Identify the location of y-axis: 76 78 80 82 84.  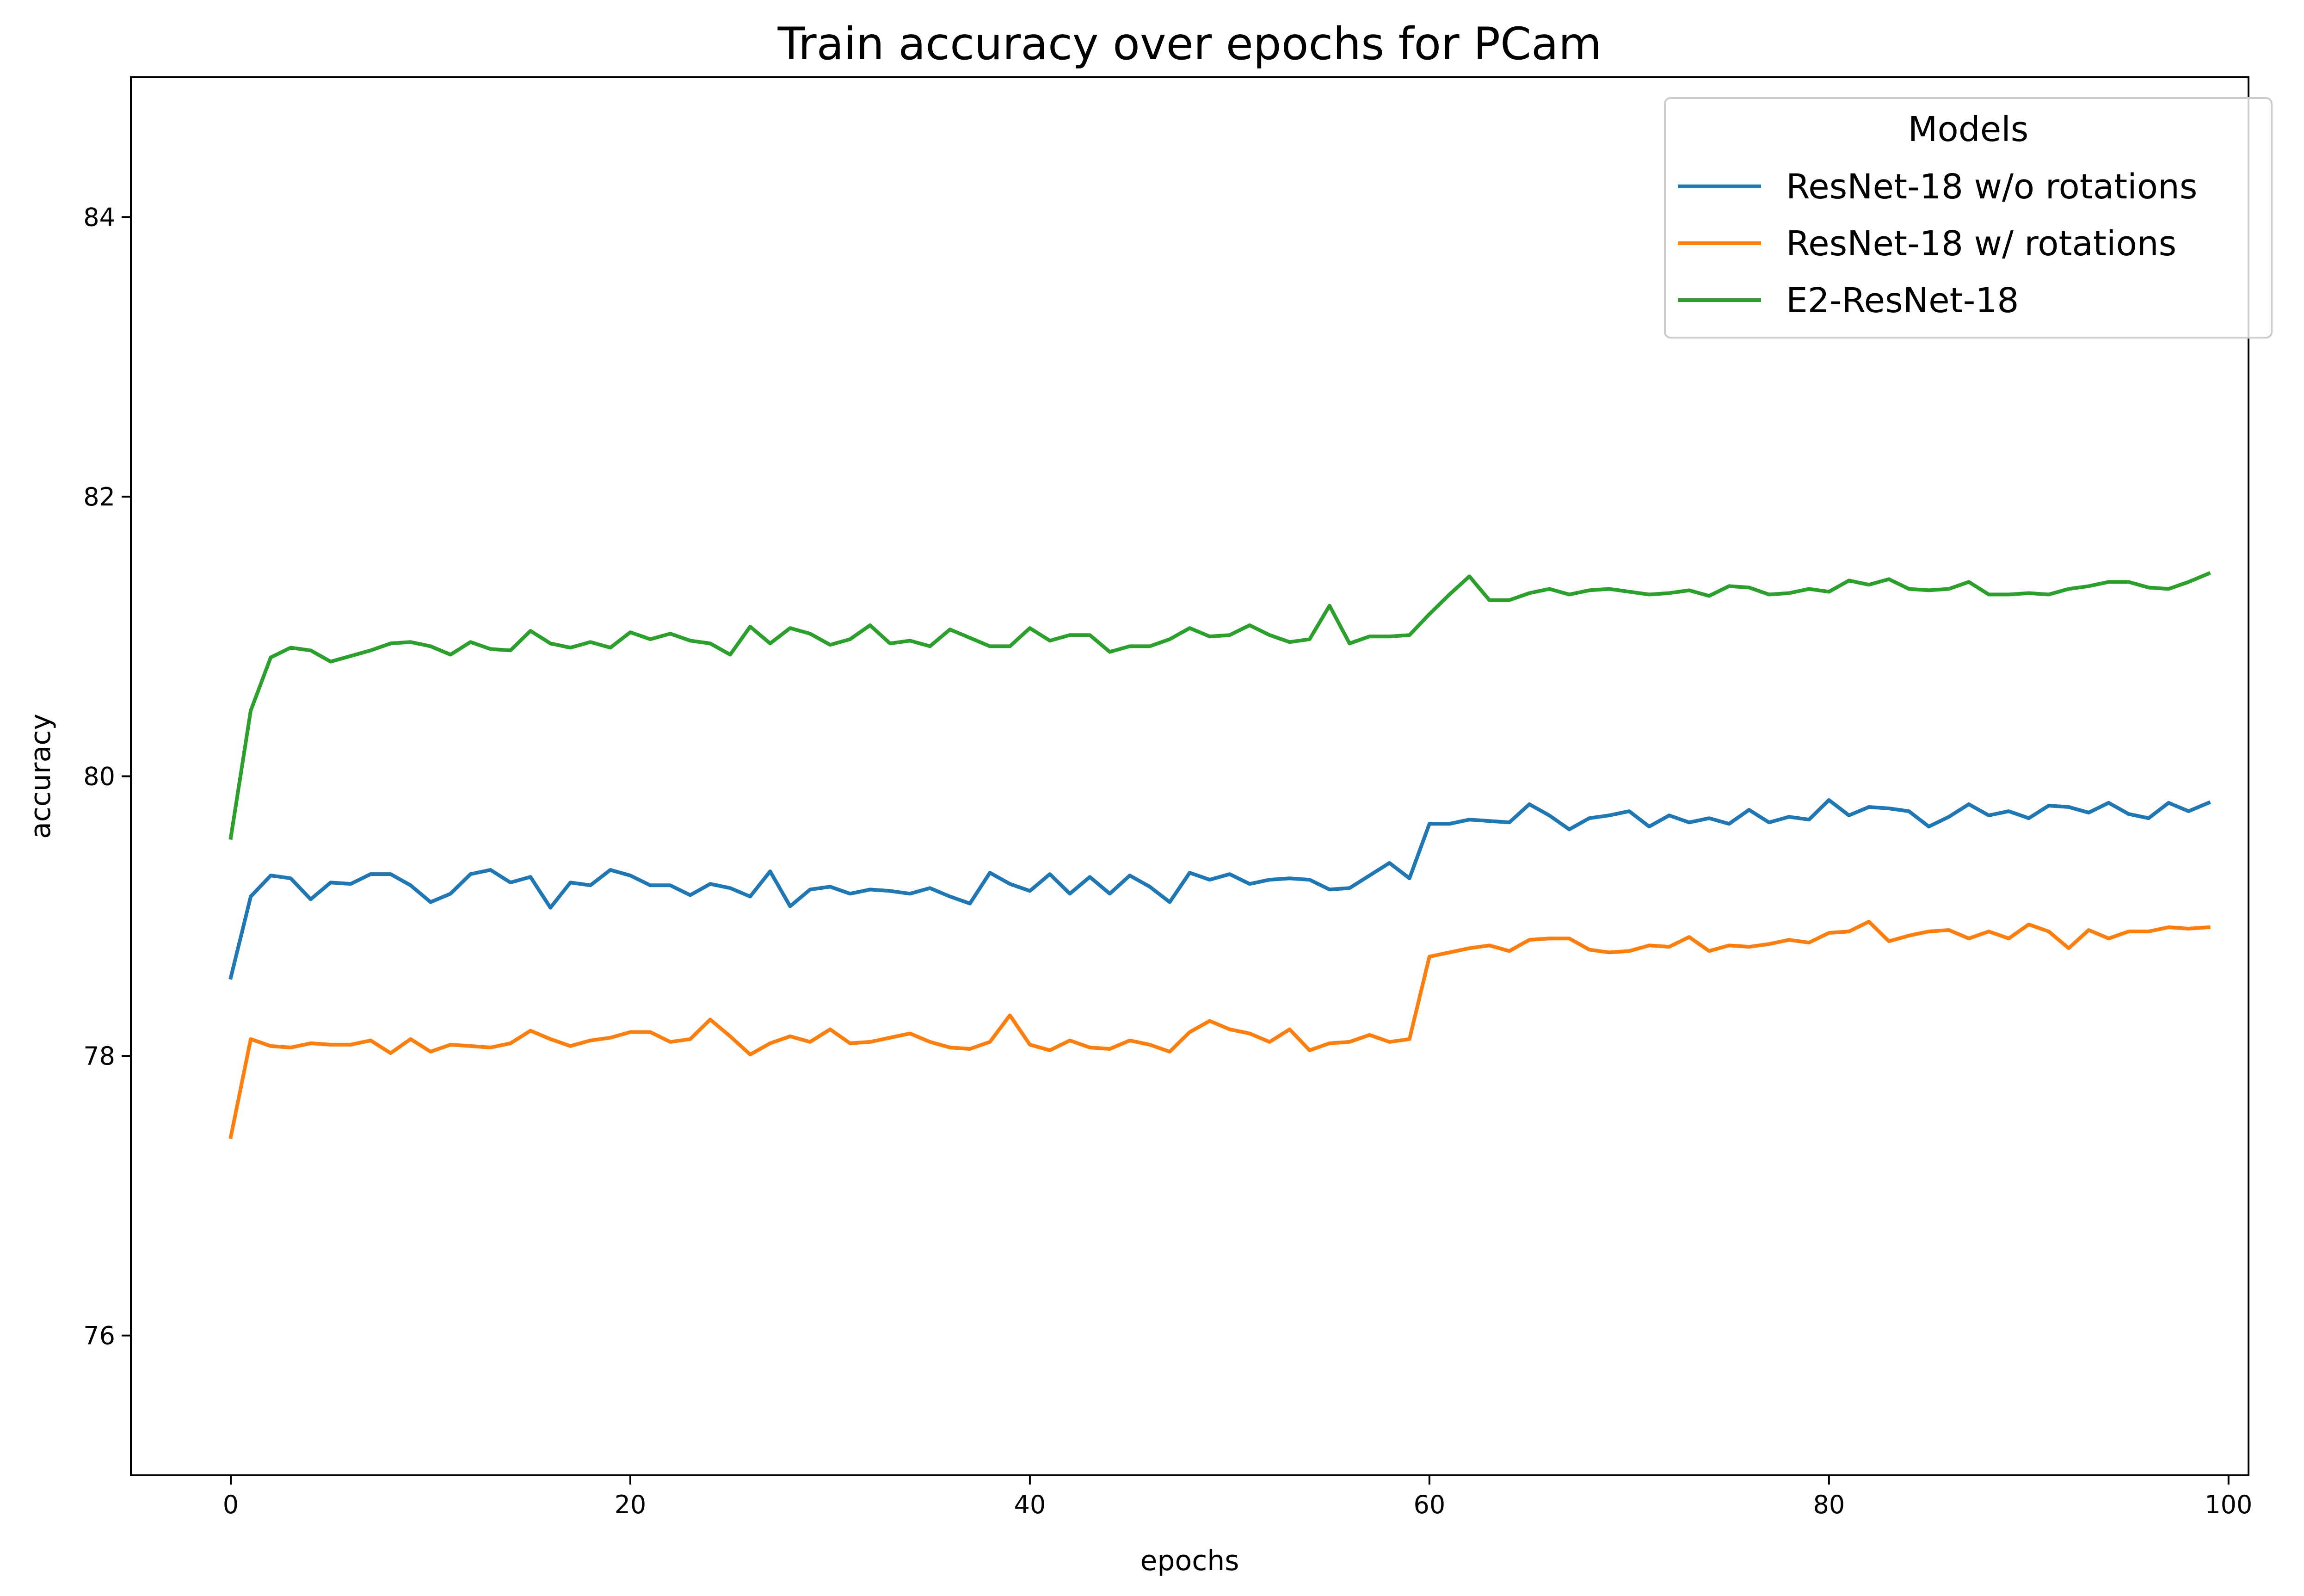
(107, 776).